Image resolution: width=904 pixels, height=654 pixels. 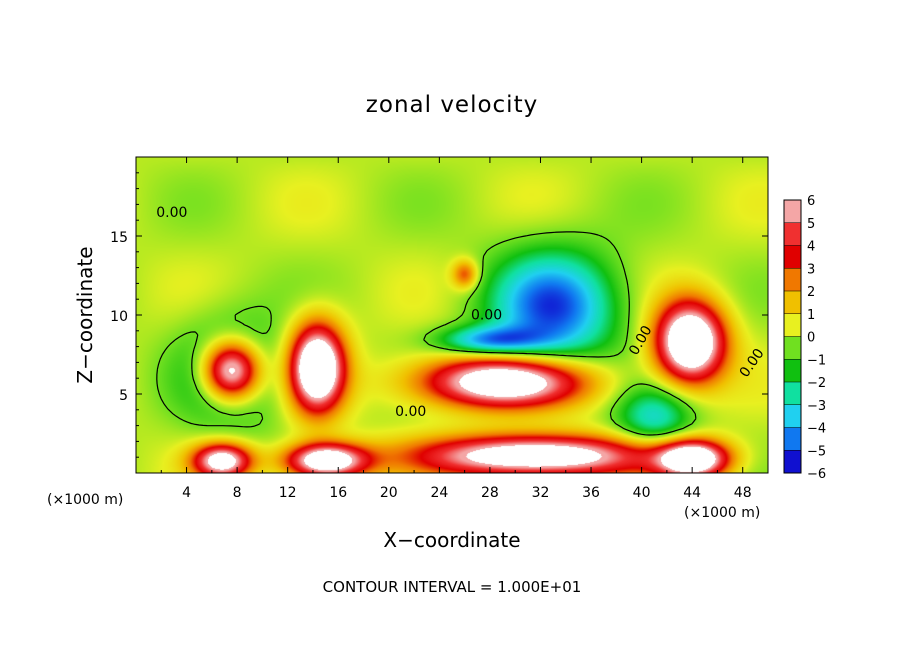 I want to click on colorbar-tick-label: −6, so click(x=816, y=474).